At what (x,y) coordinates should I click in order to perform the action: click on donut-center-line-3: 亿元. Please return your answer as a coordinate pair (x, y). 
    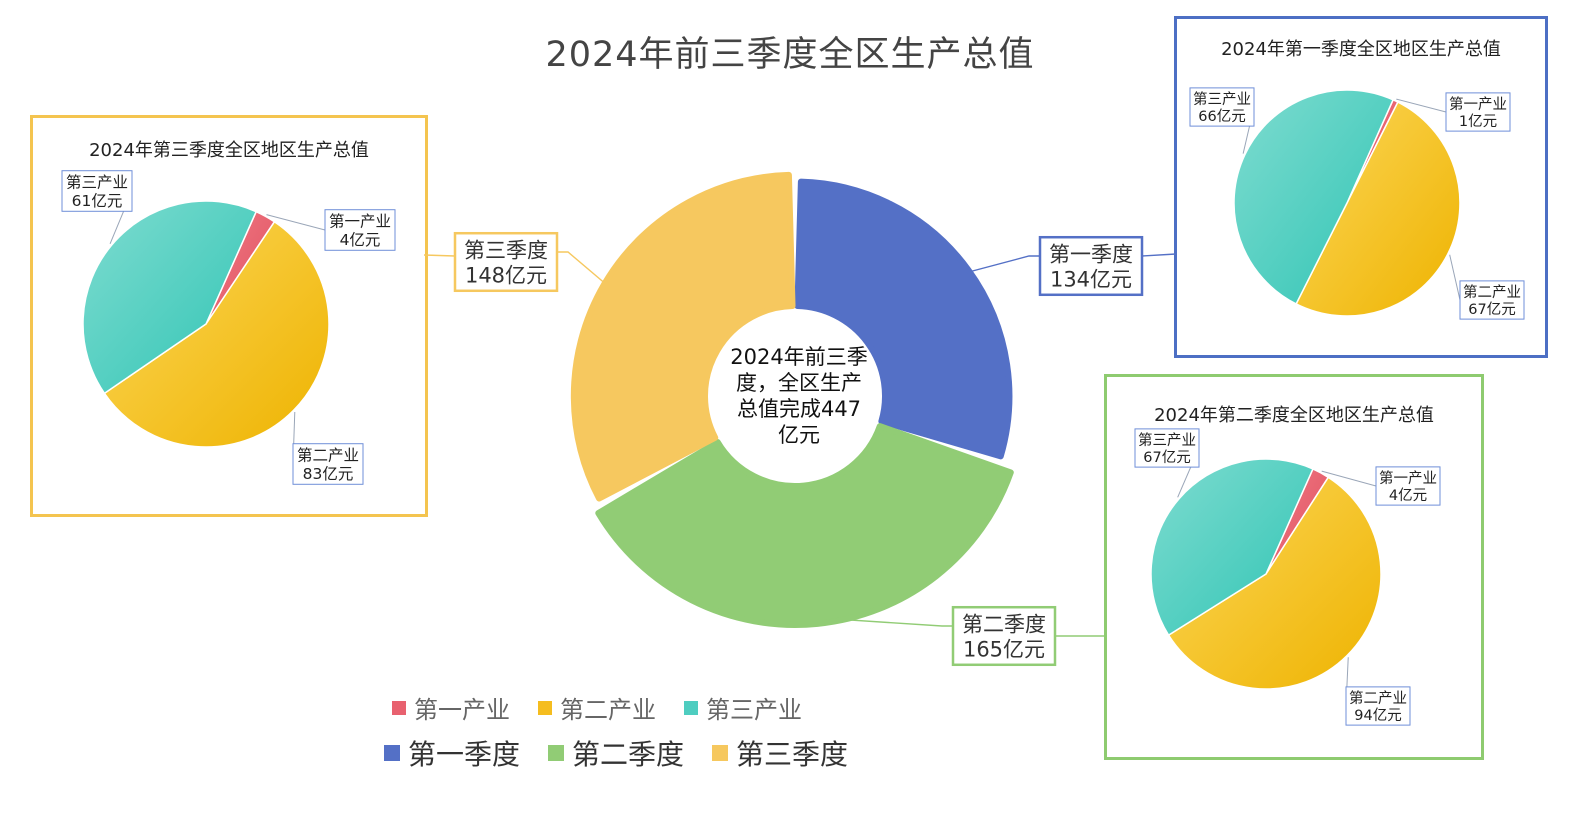
    Looking at the image, I should click on (799, 435).